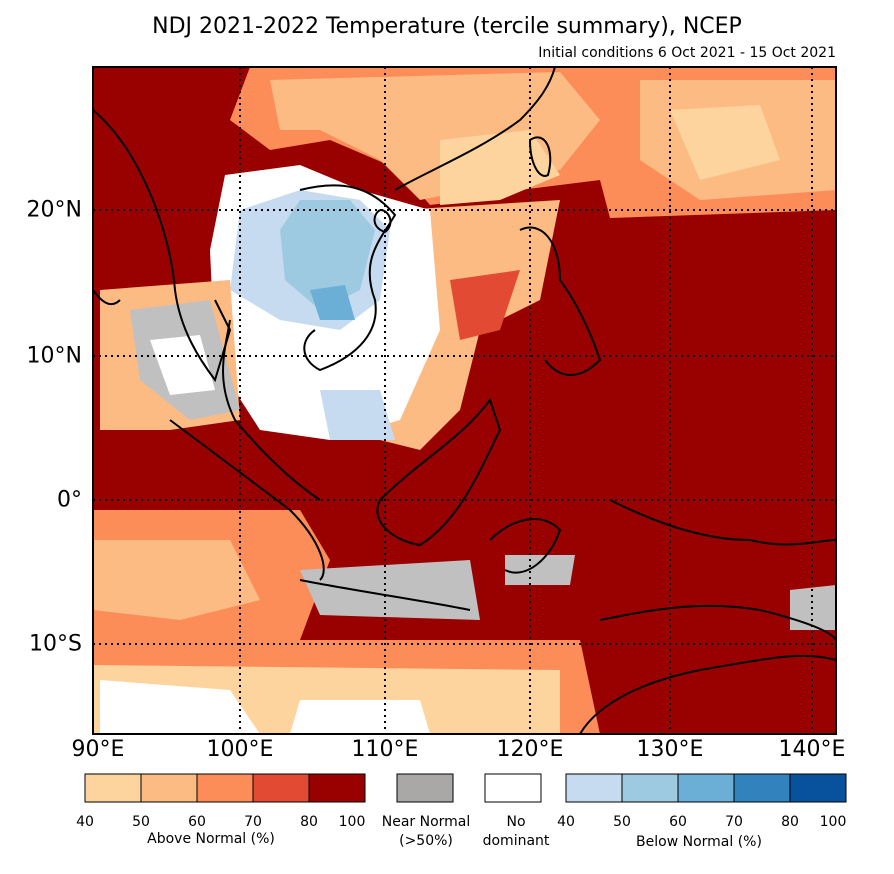 The image size is (894, 874). What do you see at coordinates (516, 822) in the screenshot?
I see `no-dominant-label-line1: No` at bounding box center [516, 822].